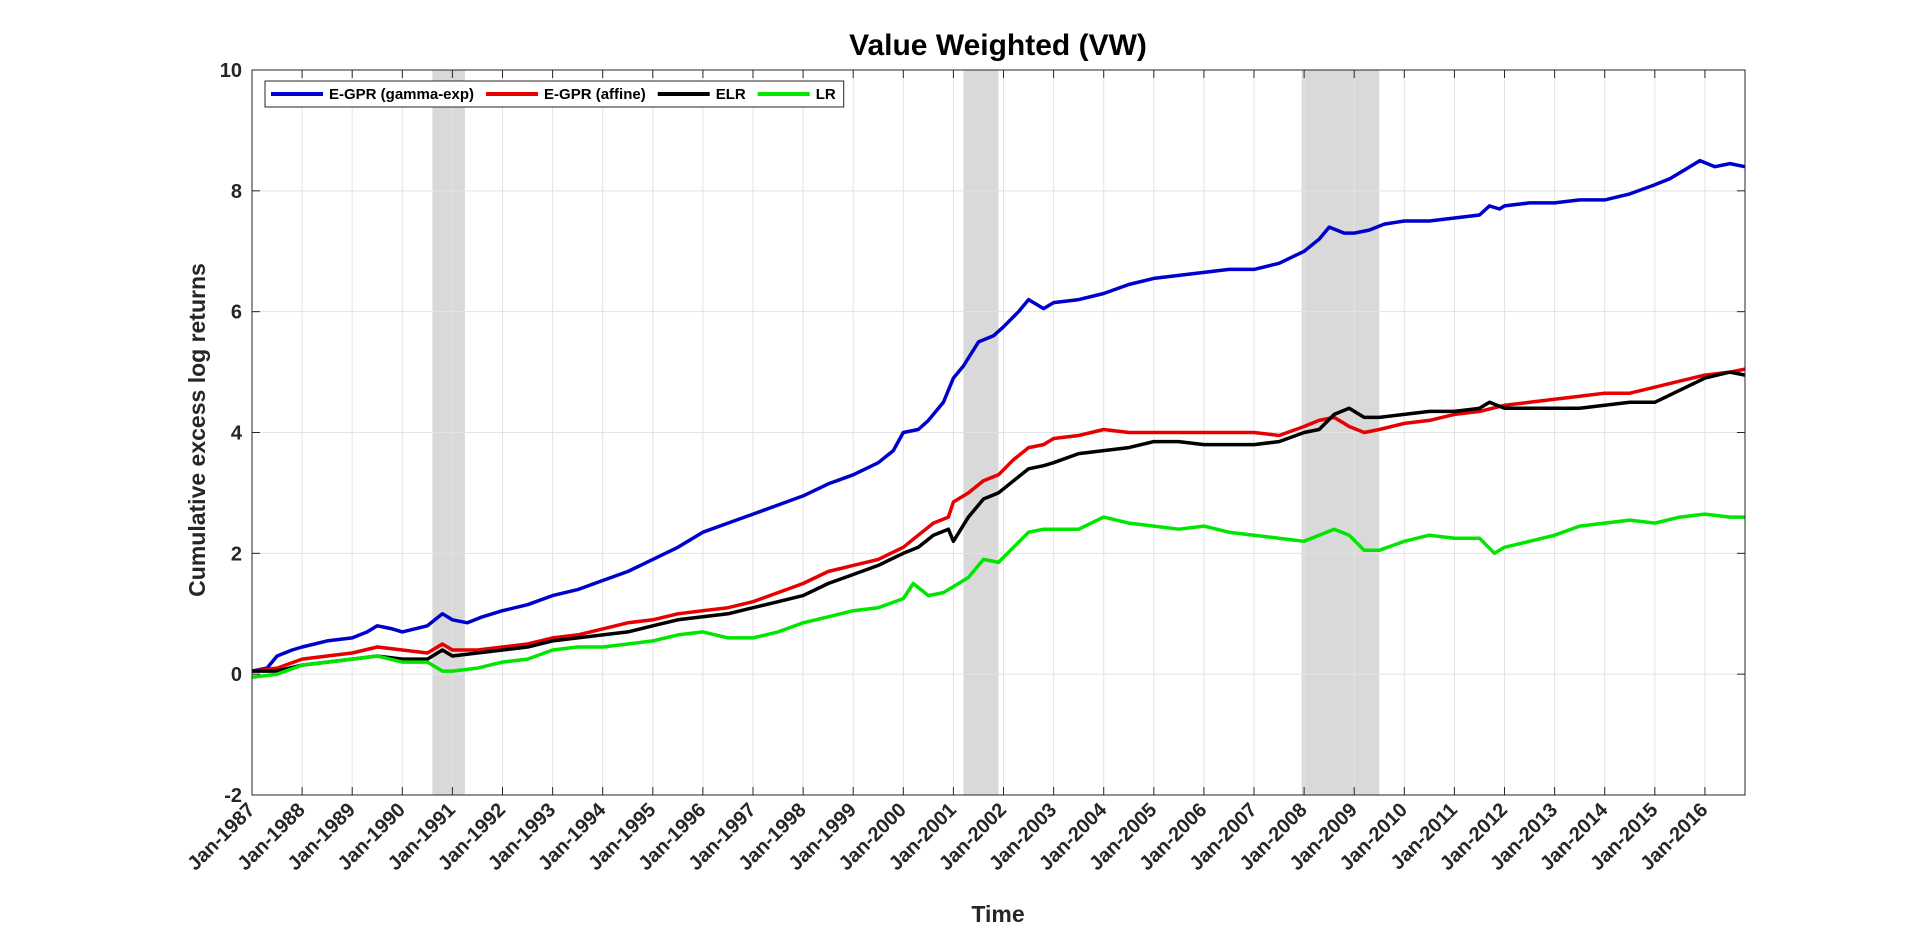 The height and width of the screenshot is (926, 1920). I want to click on chart-title: Value Weighted (VW), so click(998, 45).